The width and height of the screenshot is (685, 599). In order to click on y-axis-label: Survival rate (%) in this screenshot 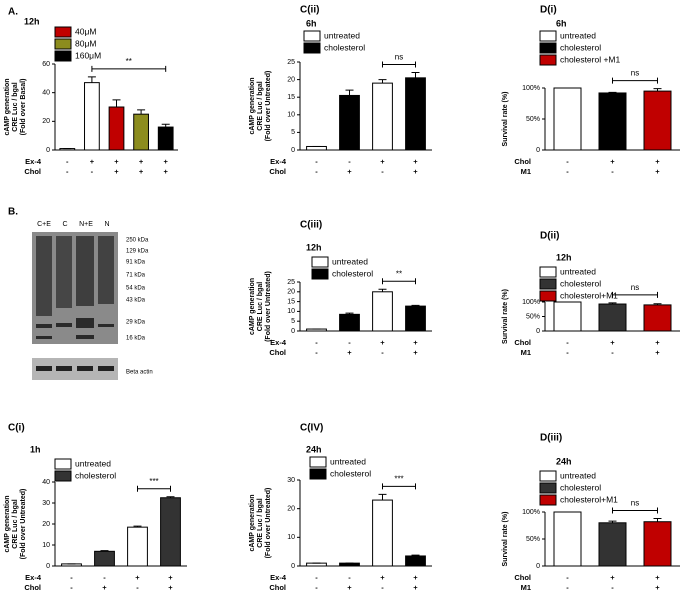, I will do `click(505, 119)`.